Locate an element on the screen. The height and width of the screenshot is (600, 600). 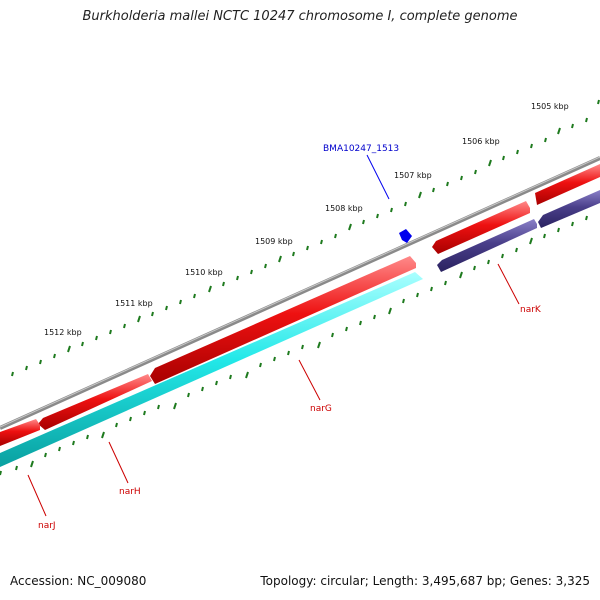
kbp-label-1511: 1511 kbp is located at coordinates (134, 303).